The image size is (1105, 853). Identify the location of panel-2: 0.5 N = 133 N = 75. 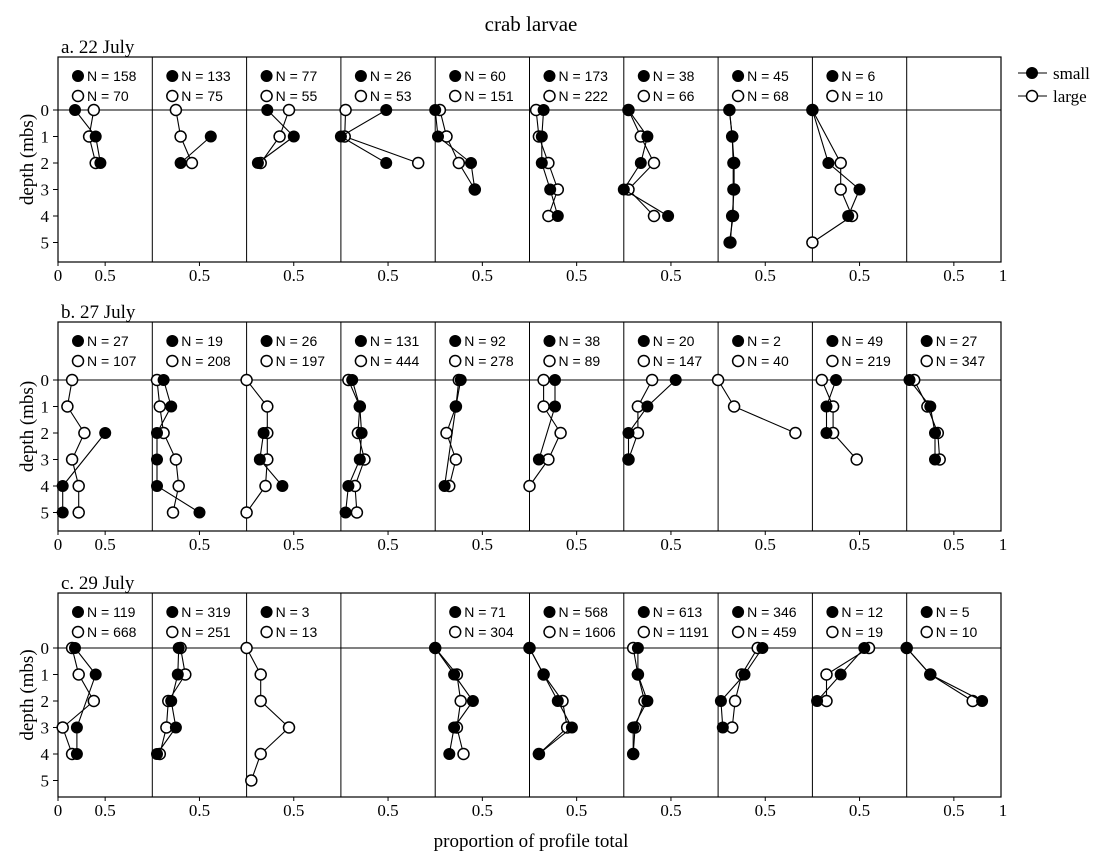
(191, 171).